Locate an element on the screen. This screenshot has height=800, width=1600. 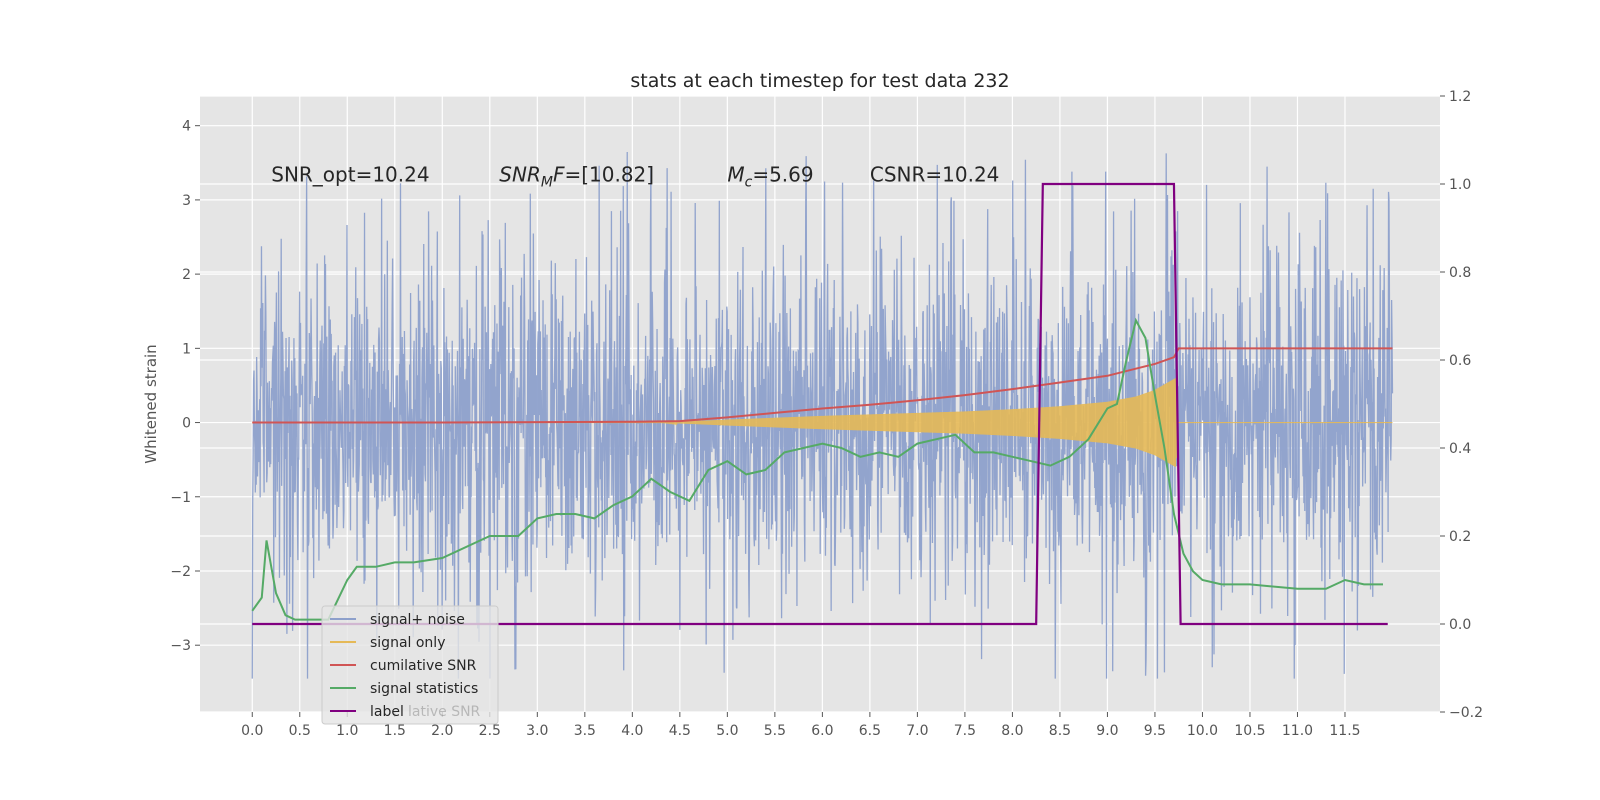
y2-tick-label: 1.0 is located at coordinates (1460, 185).